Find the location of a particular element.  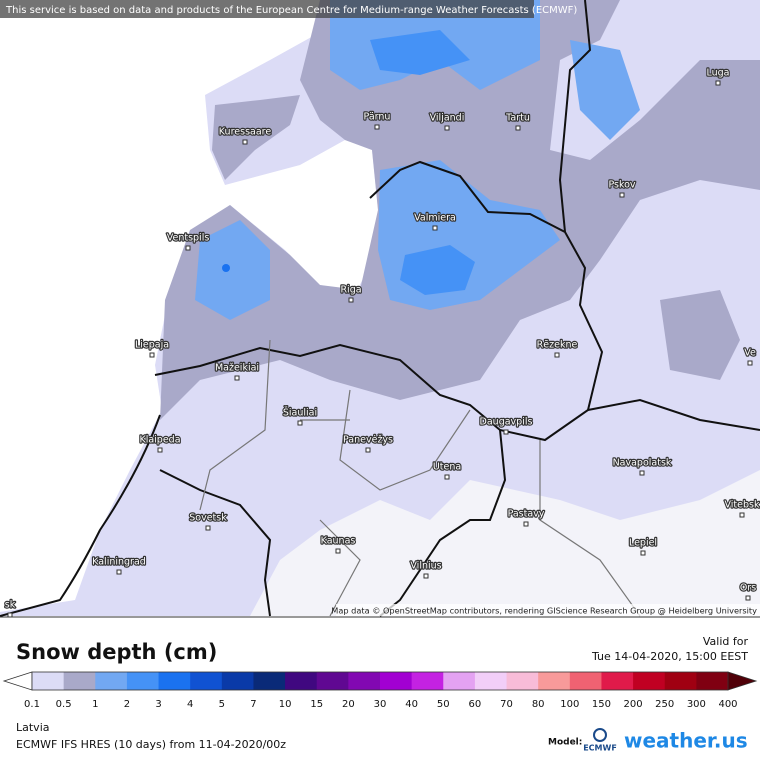

legend-tick-label: 0.1 is located at coordinates (32, 704).